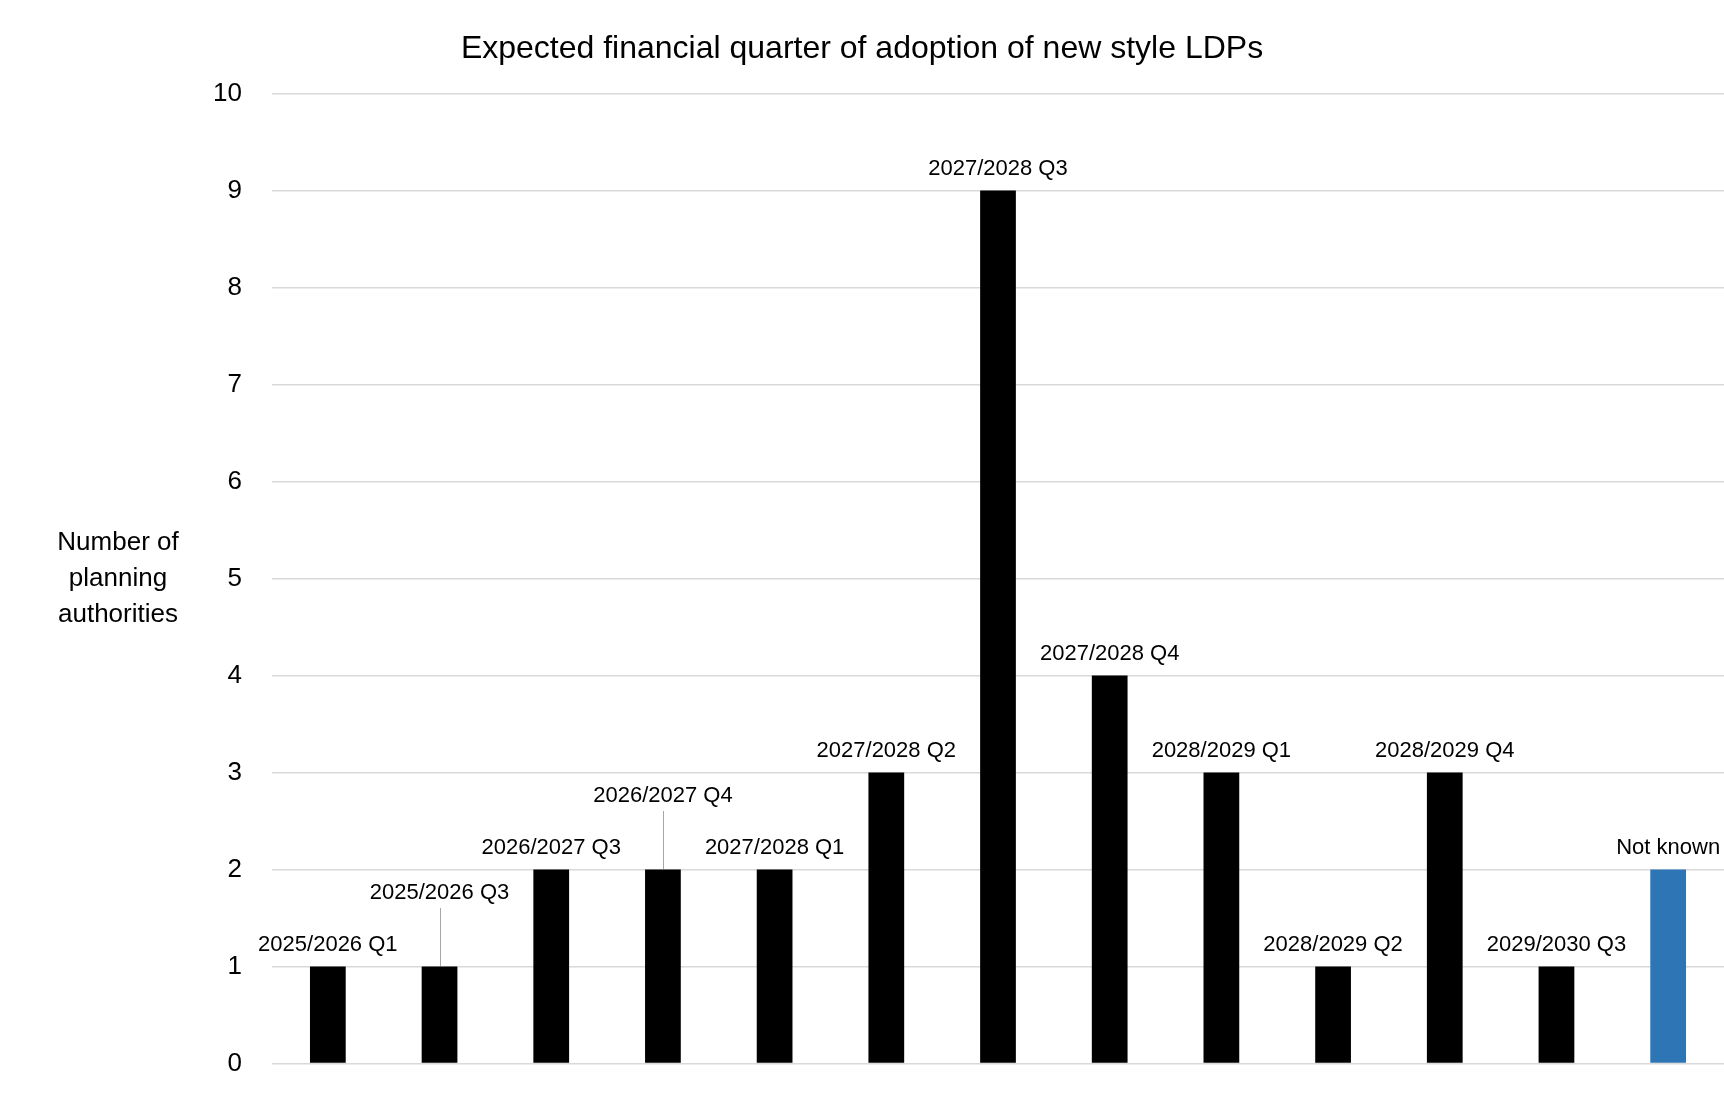 The image size is (1724, 1109). I want to click on x-tick-label: Not known, so click(1668, 847).